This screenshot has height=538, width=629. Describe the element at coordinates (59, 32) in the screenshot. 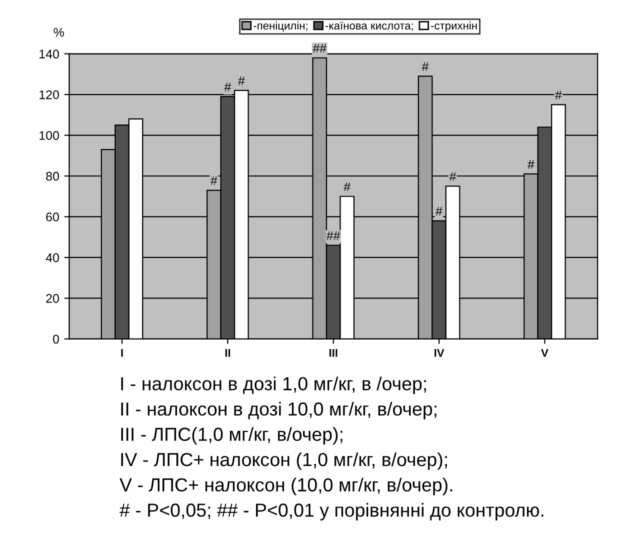

I see `y-axis-title: %` at that location.